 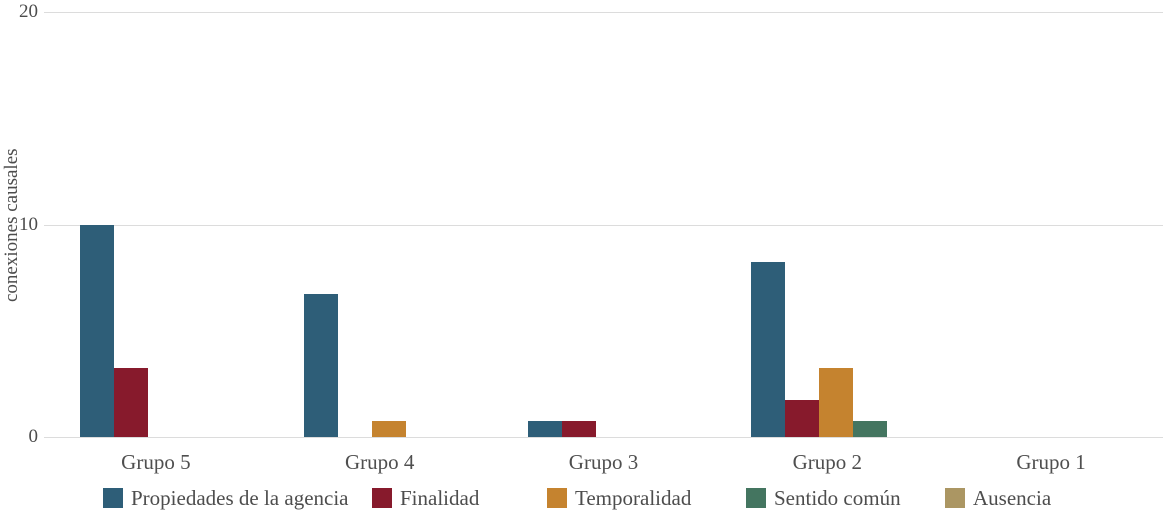 I want to click on legend-item-finalidad: Finalidad, so click(x=425, y=498).